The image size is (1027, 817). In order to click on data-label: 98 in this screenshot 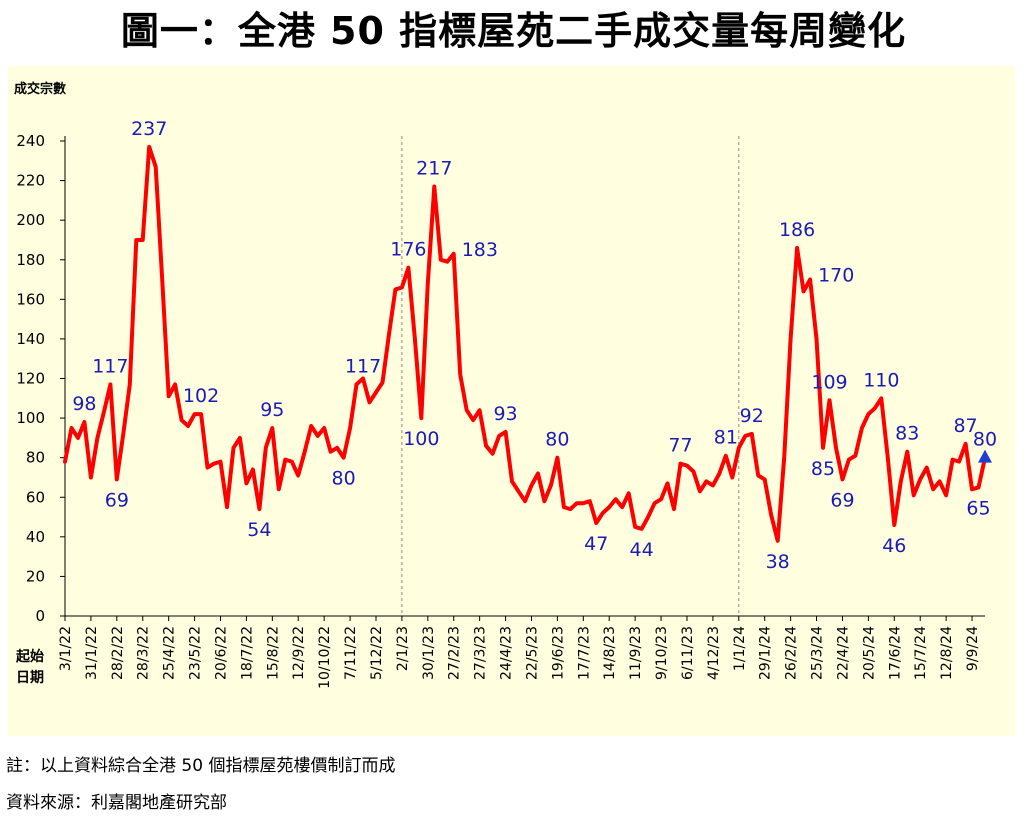, I will do `click(84, 404)`.